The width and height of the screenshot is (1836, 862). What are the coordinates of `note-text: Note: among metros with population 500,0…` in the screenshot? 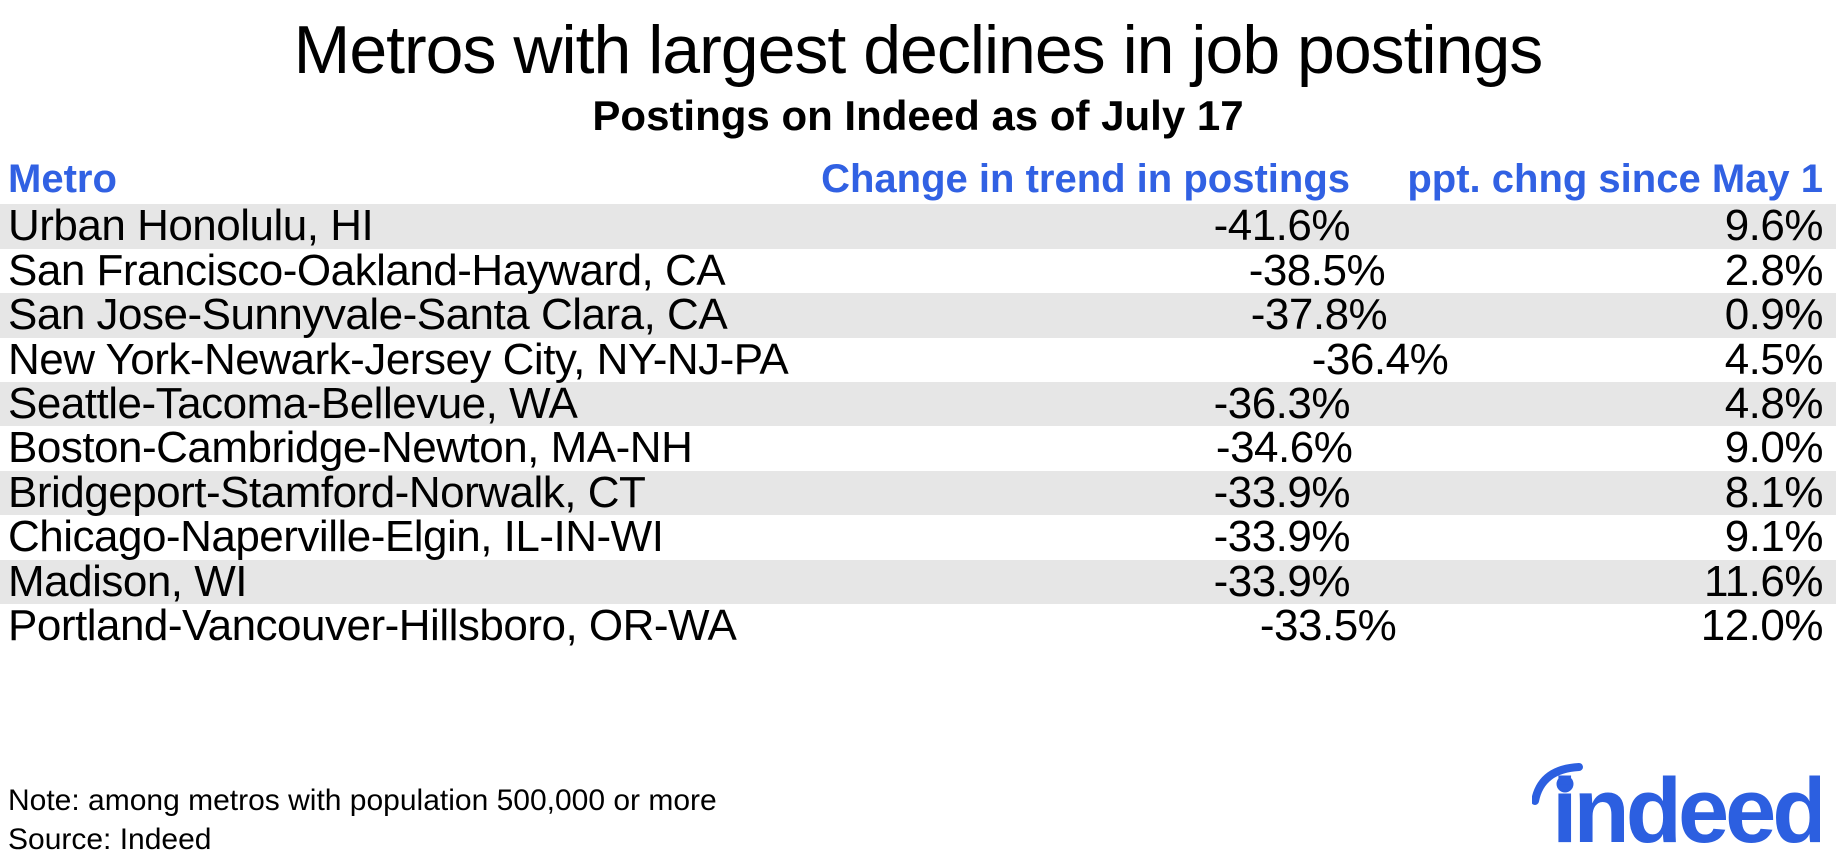 It's located at (362, 801).